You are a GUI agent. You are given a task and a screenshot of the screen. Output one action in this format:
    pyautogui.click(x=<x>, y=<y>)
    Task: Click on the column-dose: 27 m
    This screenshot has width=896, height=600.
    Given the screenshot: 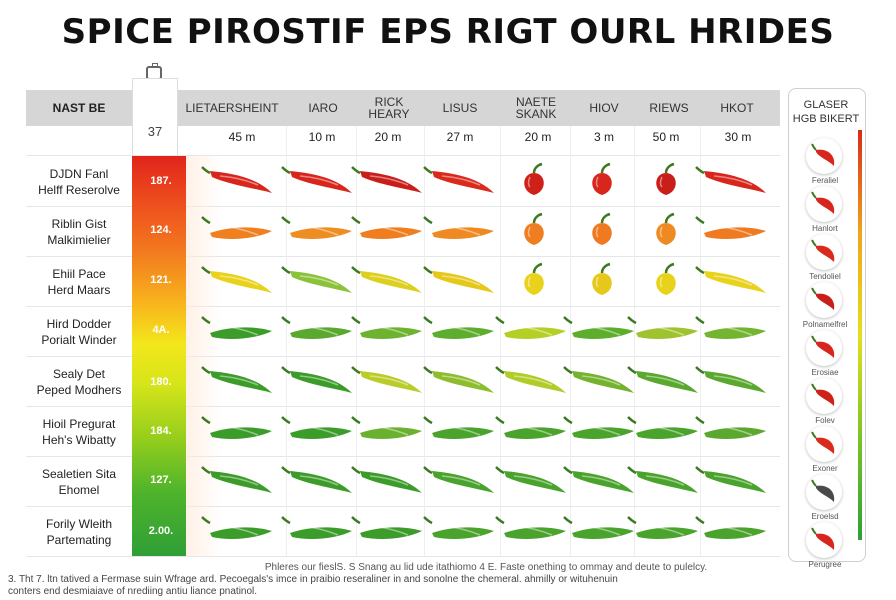 What is the action you would take?
    pyautogui.click(x=460, y=137)
    